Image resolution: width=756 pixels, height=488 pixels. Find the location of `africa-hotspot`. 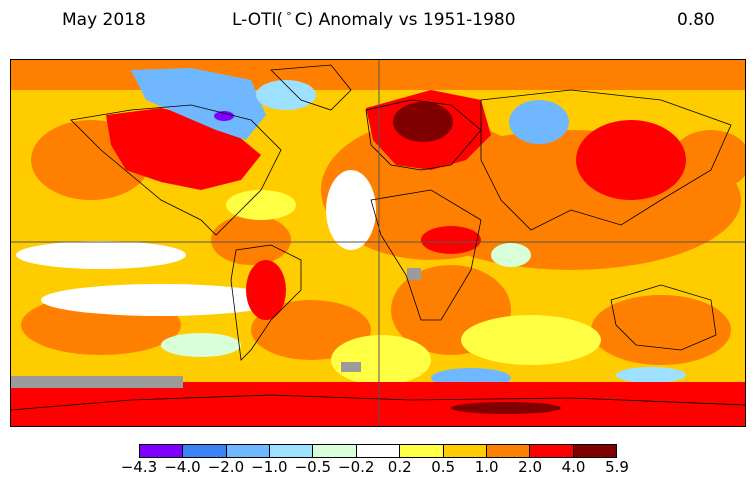

africa-hotspot is located at coordinates (451, 240).